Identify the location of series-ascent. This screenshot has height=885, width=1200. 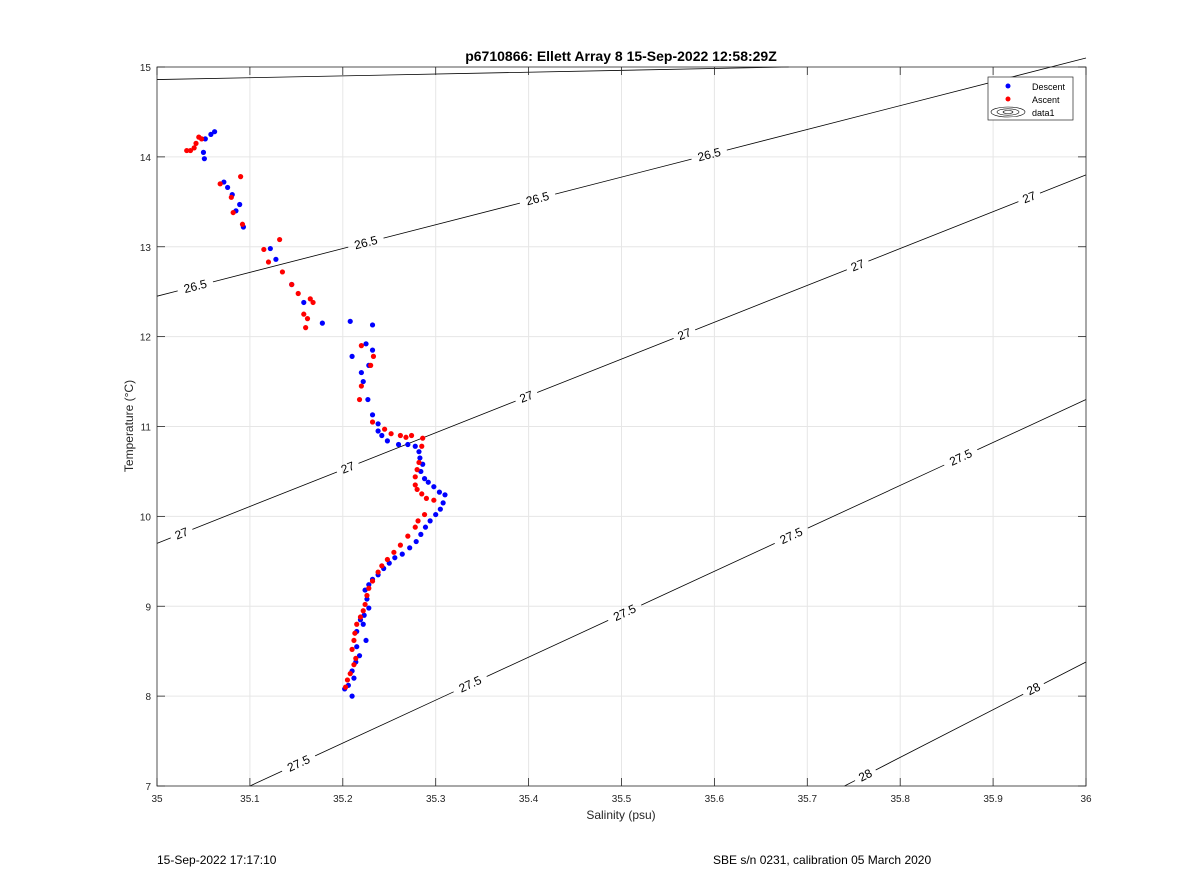
(310, 412).